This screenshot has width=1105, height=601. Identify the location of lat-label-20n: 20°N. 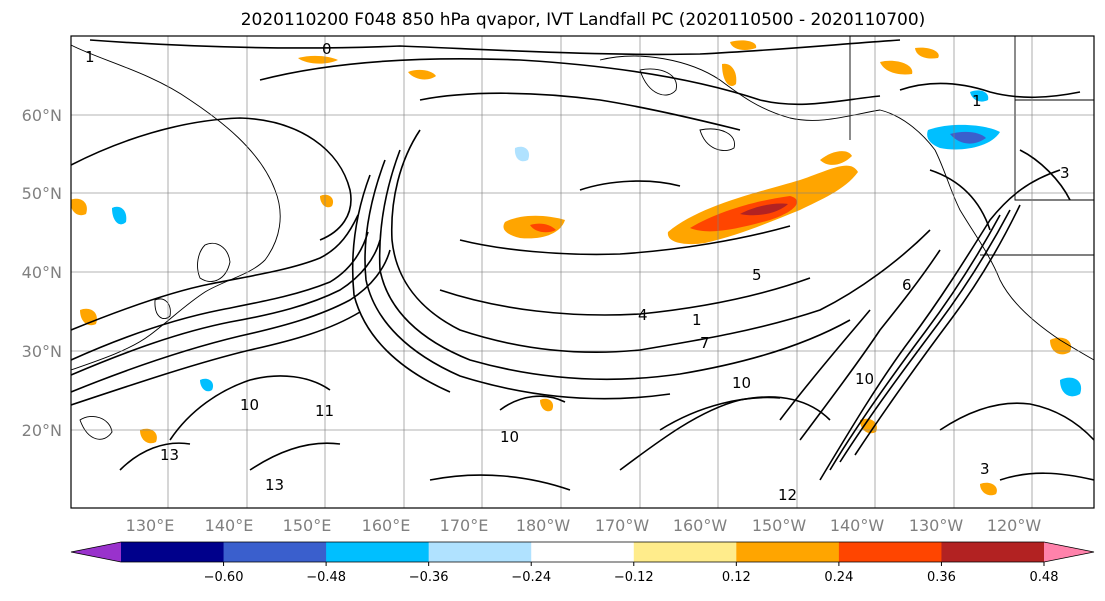
(42, 430).